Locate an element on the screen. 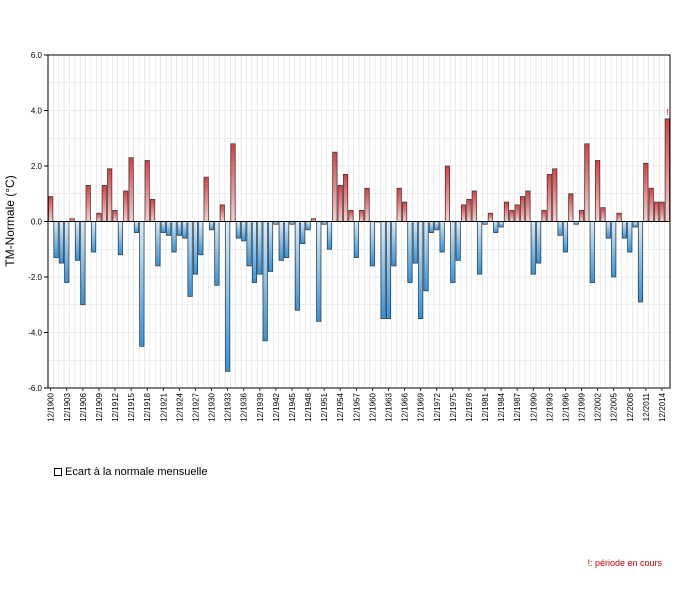  legend: Ecart à la normale mensuelle is located at coordinates (130, 472).